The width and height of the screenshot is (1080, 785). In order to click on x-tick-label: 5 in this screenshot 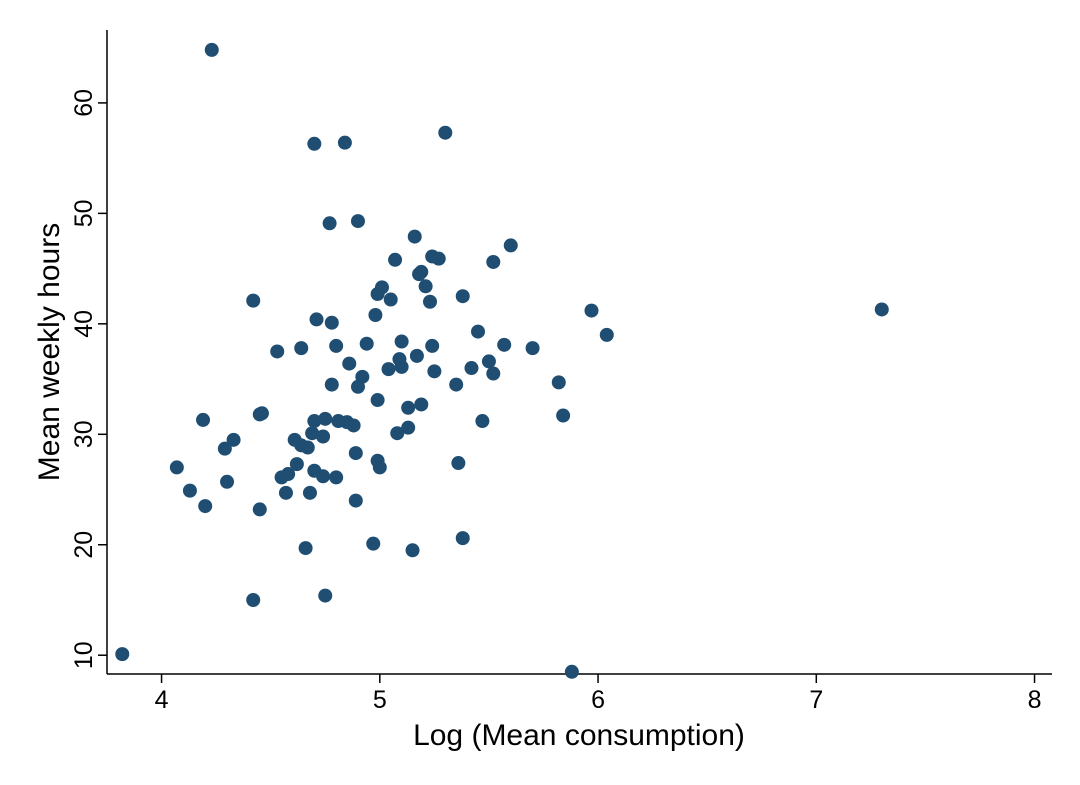, I will do `click(380, 700)`.